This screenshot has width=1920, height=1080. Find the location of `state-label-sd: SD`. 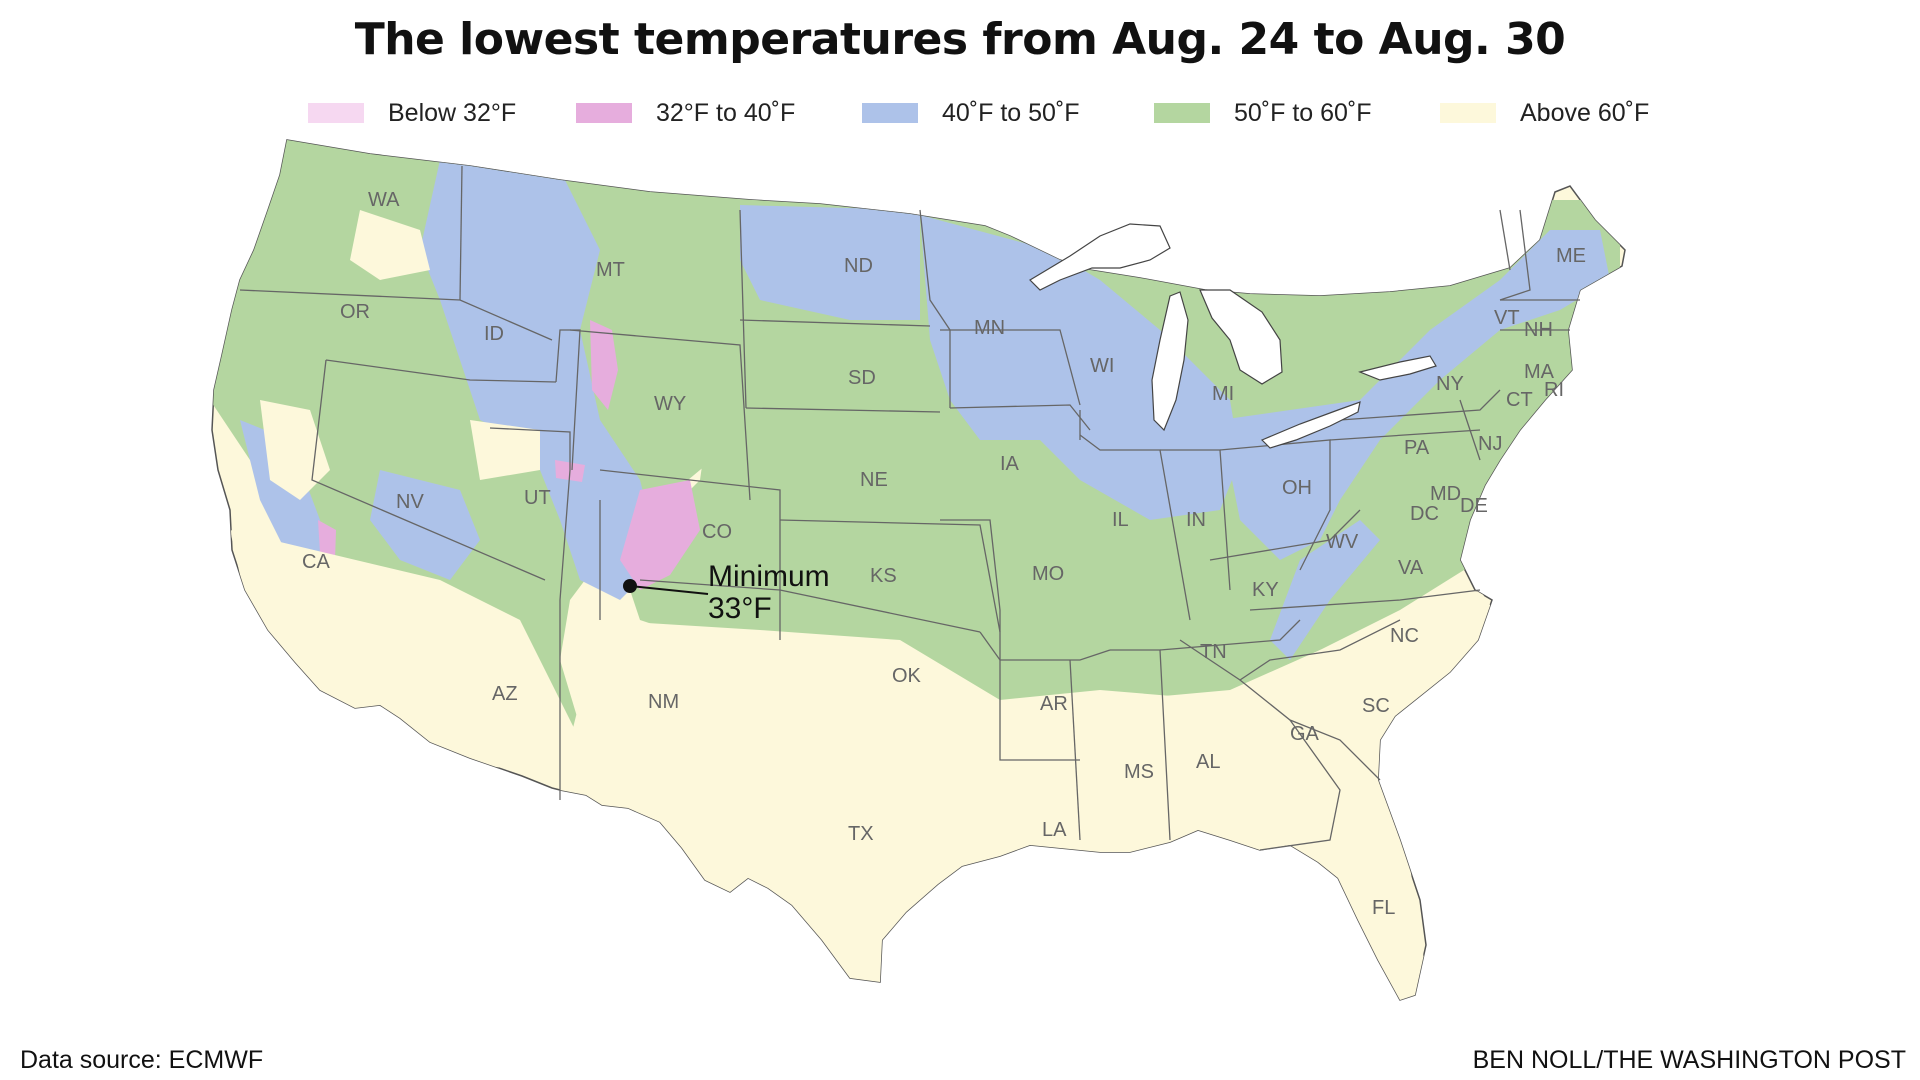

state-label-sd: SD is located at coordinates (862, 378).